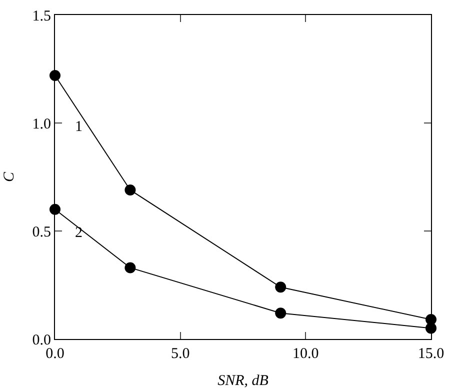 This screenshot has width=453, height=389. What do you see at coordinates (431, 354) in the screenshot?
I see `x-tick-label: 15.0` at bounding box center [431, 354].